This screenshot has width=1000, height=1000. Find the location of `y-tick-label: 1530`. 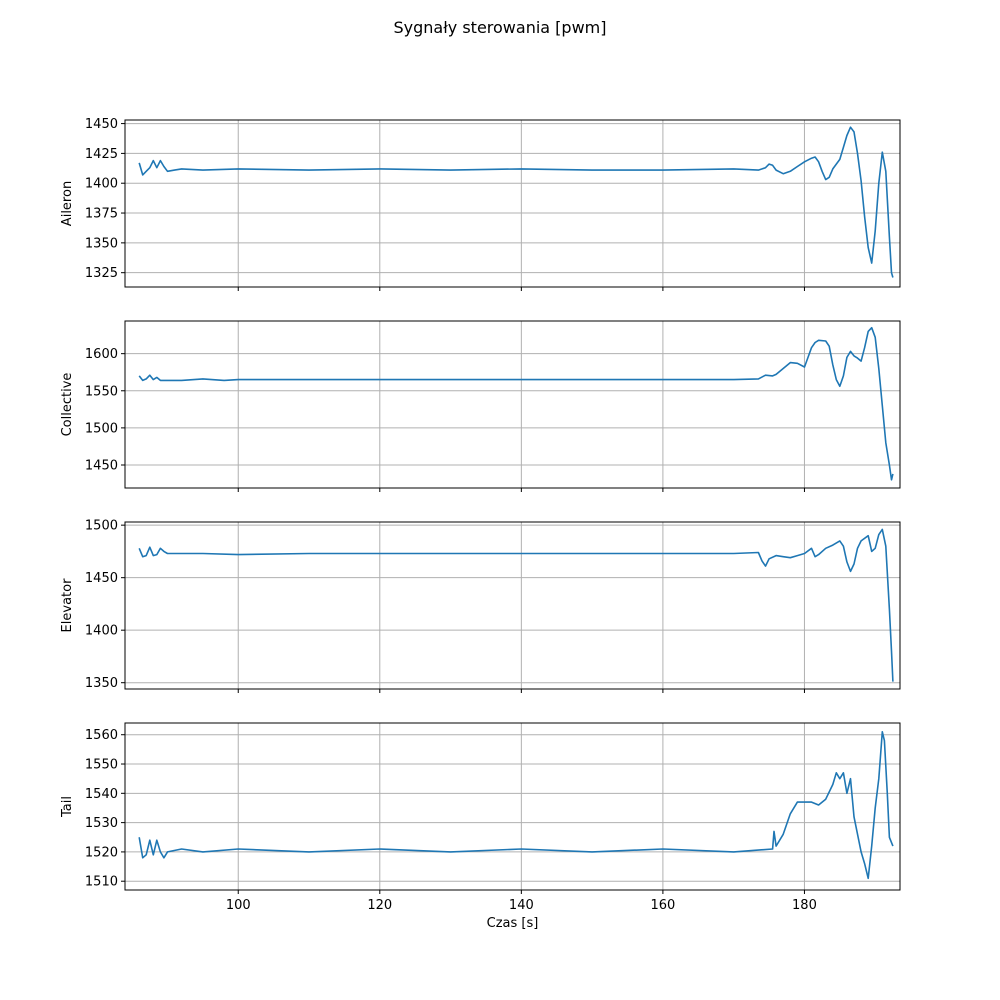

y-tick-label: 1530 is located at coordinates (101, 823).